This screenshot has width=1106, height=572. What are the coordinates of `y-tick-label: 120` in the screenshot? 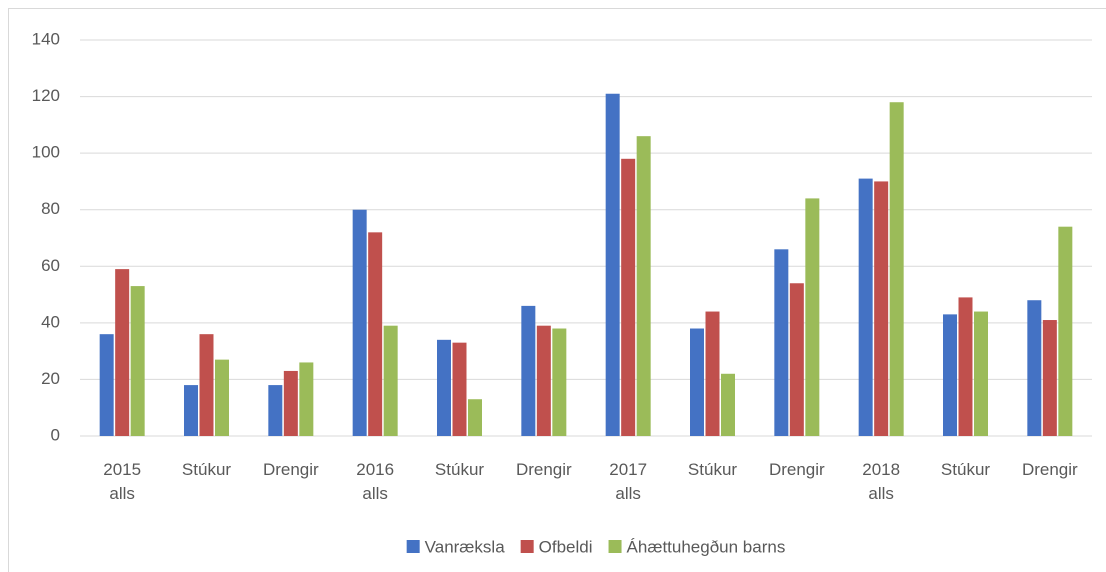 It's located at (46, 95).